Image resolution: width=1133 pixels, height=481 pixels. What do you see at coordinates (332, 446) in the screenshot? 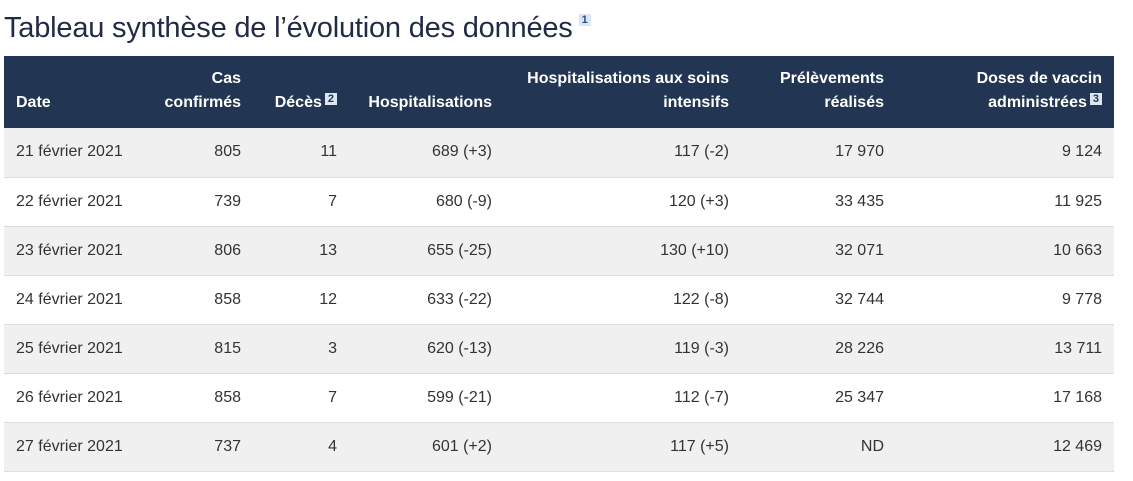
I see `cell-deces: 4` at bounding box center [332, 446].